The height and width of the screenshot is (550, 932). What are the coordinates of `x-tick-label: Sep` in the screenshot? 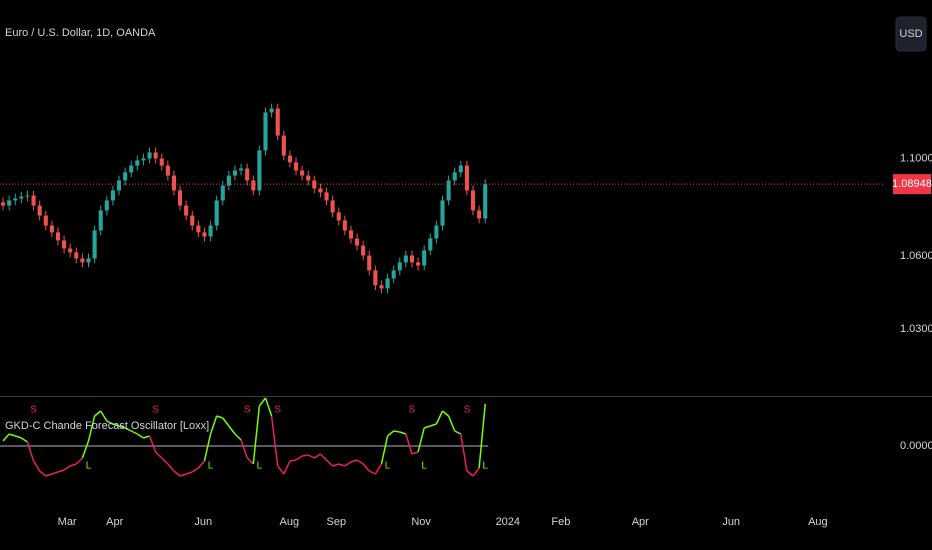 It's located at (337, 522).